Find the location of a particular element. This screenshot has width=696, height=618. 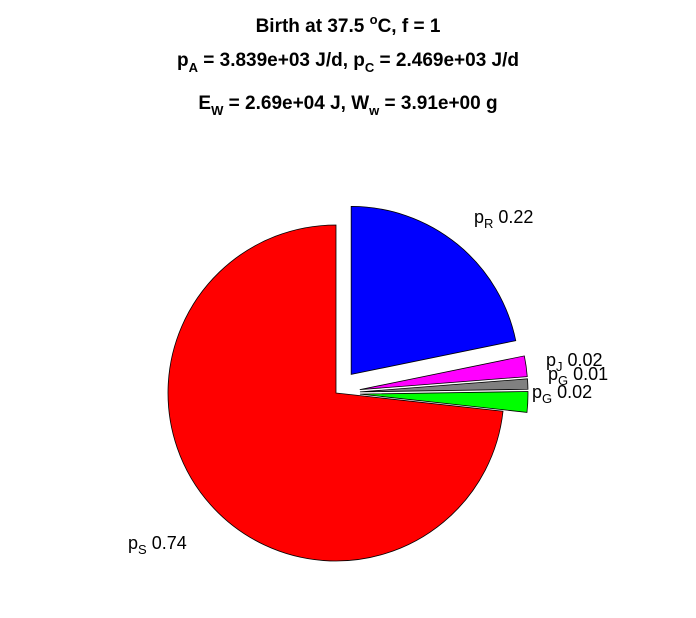

title-line-2-part-1: p is located at coordinates (183, 60).